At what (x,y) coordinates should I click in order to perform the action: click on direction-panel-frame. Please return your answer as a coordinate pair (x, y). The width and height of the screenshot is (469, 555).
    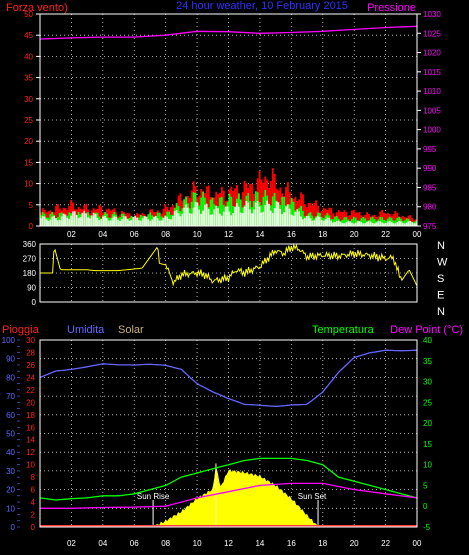
    Looking at the image, I should click on (228, 273).